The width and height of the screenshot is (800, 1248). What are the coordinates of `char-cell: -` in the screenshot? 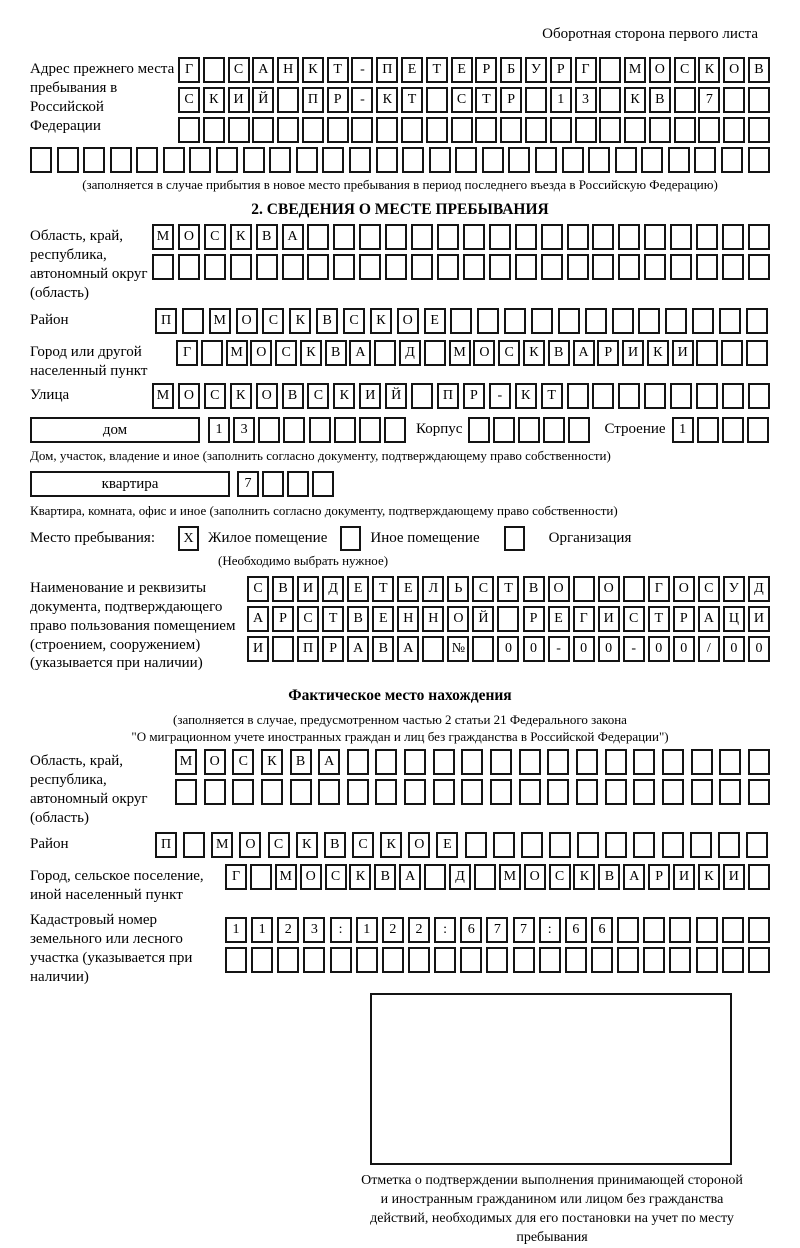 It's located at (558, 648).